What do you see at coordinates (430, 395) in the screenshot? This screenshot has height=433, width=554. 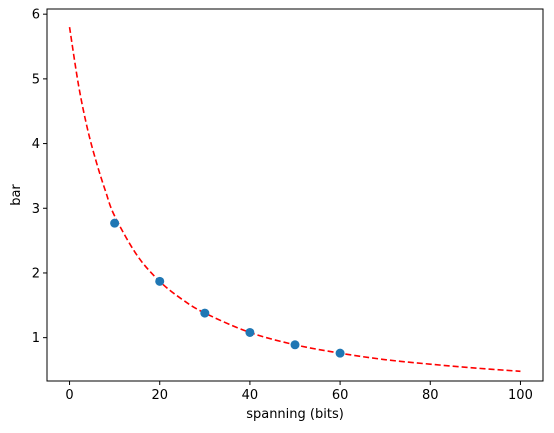 I see `x-tick-label: 80` at bounding box center [430, 395].